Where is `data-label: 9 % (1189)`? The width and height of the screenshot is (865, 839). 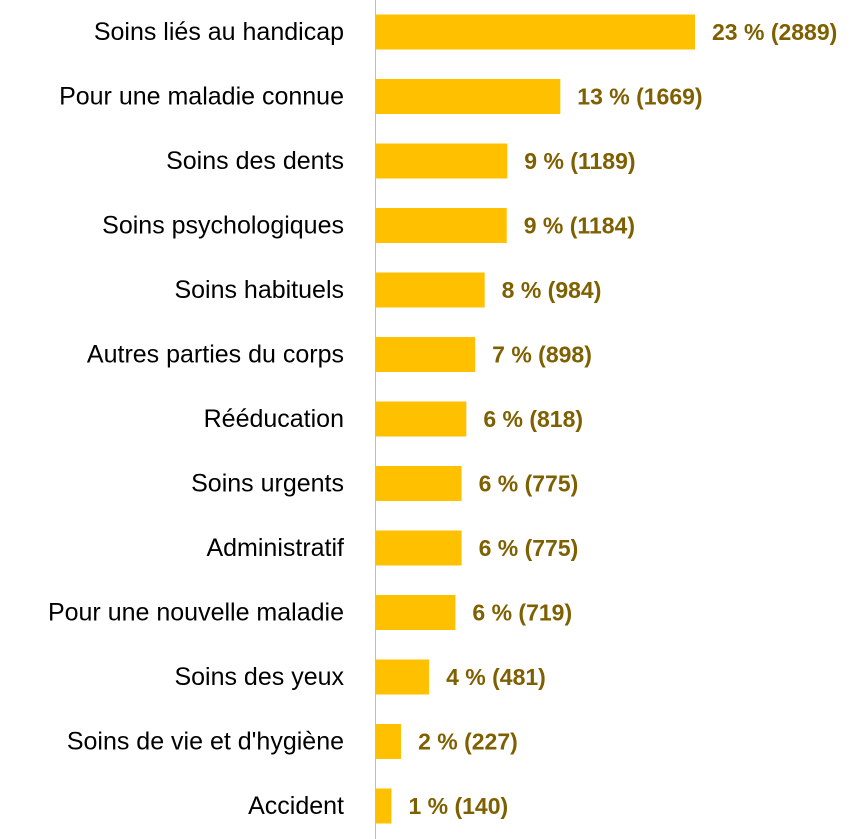
data-label: 9 % (1189) is located at coordinates (579, 161).